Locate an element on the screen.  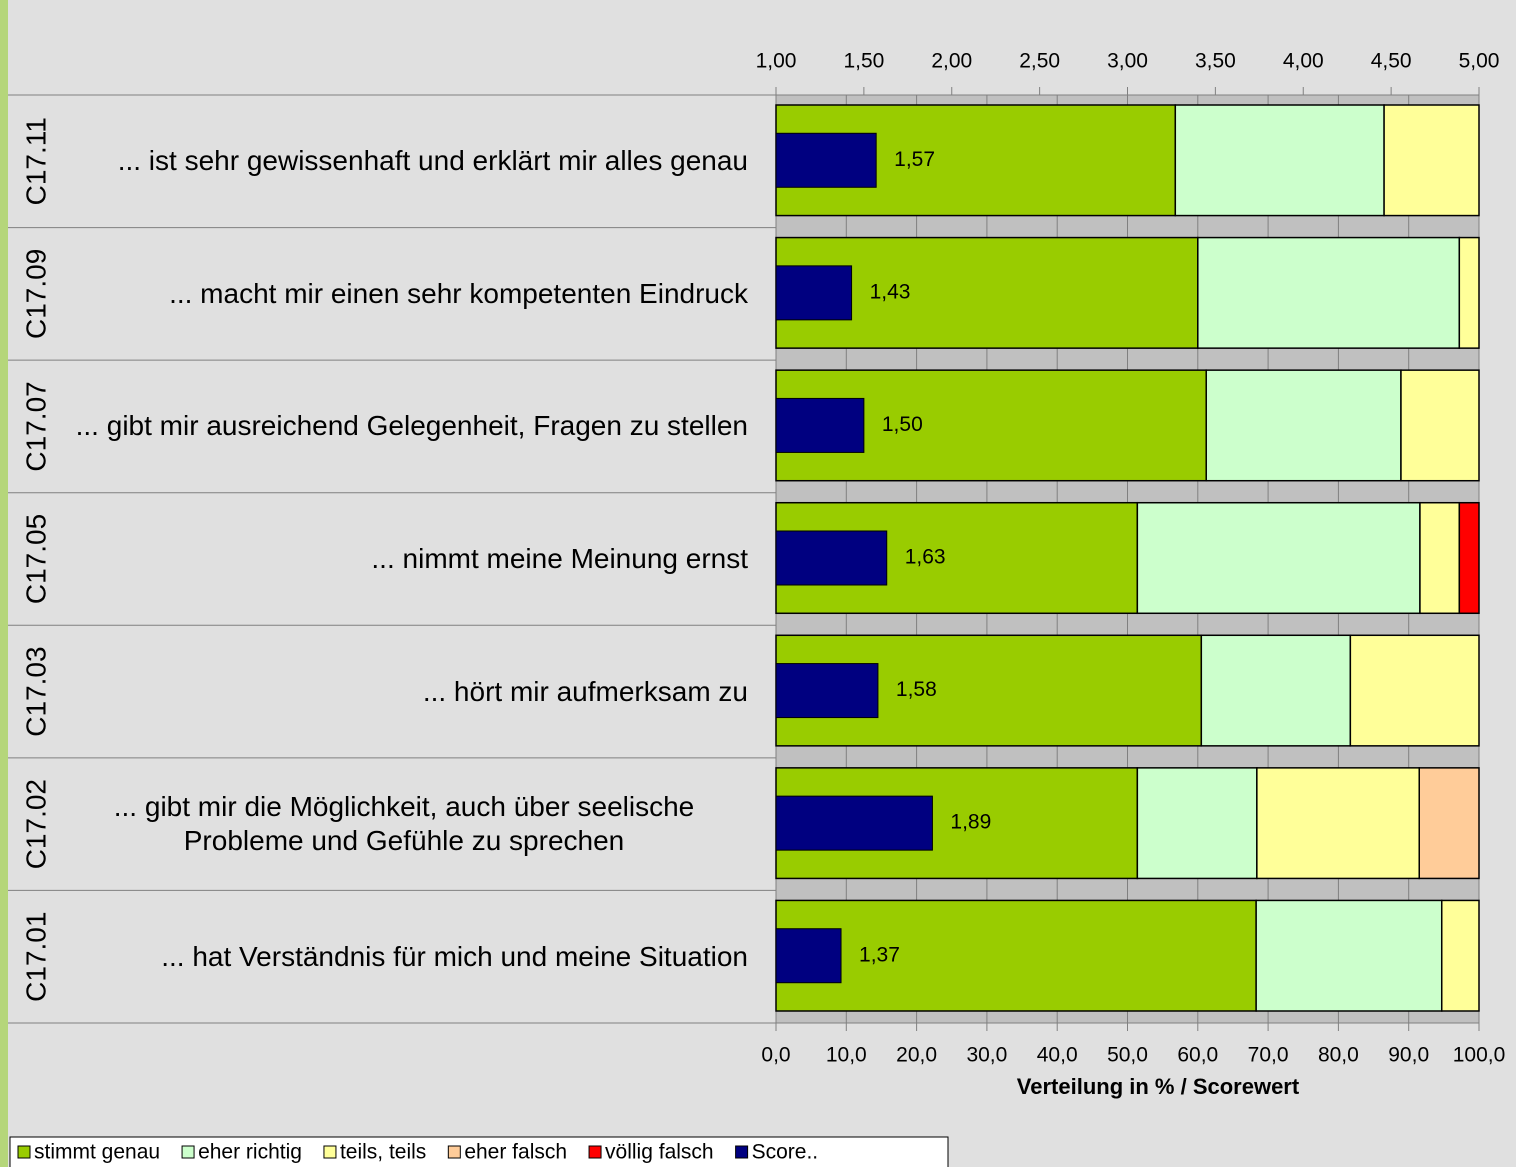
category-code: C17.01 is located at coordinates (35, 957).